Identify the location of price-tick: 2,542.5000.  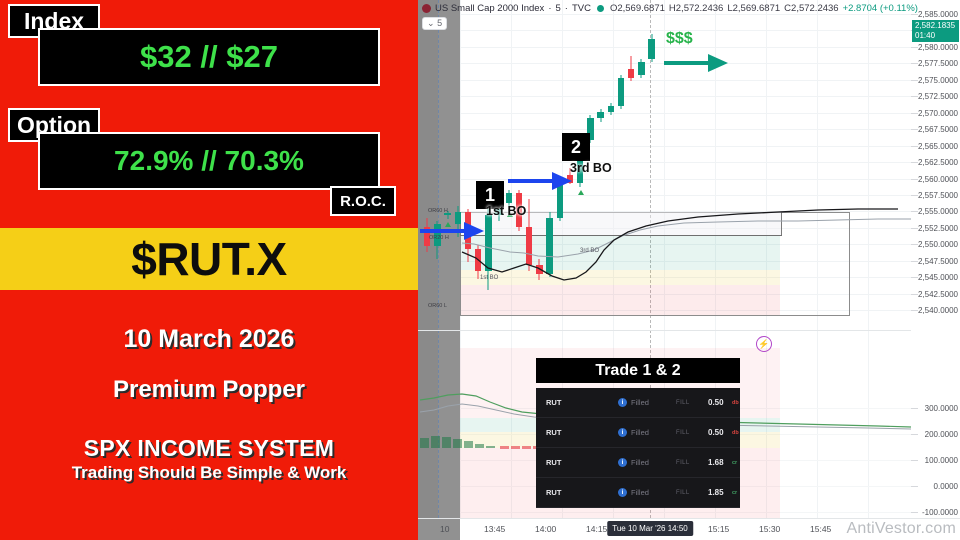
(937, 294).